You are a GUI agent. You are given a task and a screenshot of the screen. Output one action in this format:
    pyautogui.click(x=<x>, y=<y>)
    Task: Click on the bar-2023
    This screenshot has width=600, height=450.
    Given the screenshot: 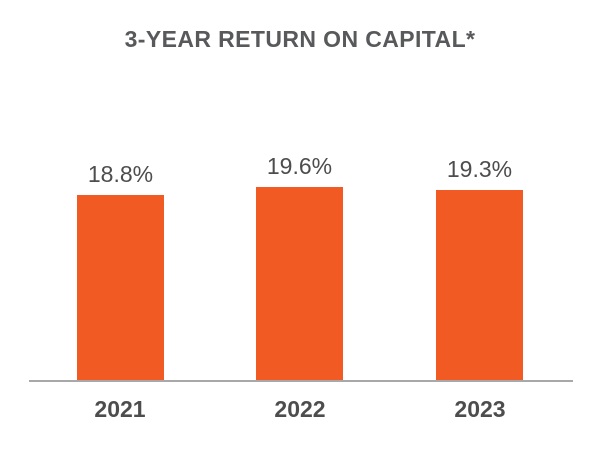 What is the action you would take?
    pyautogui.click(x=479, y=285)
    